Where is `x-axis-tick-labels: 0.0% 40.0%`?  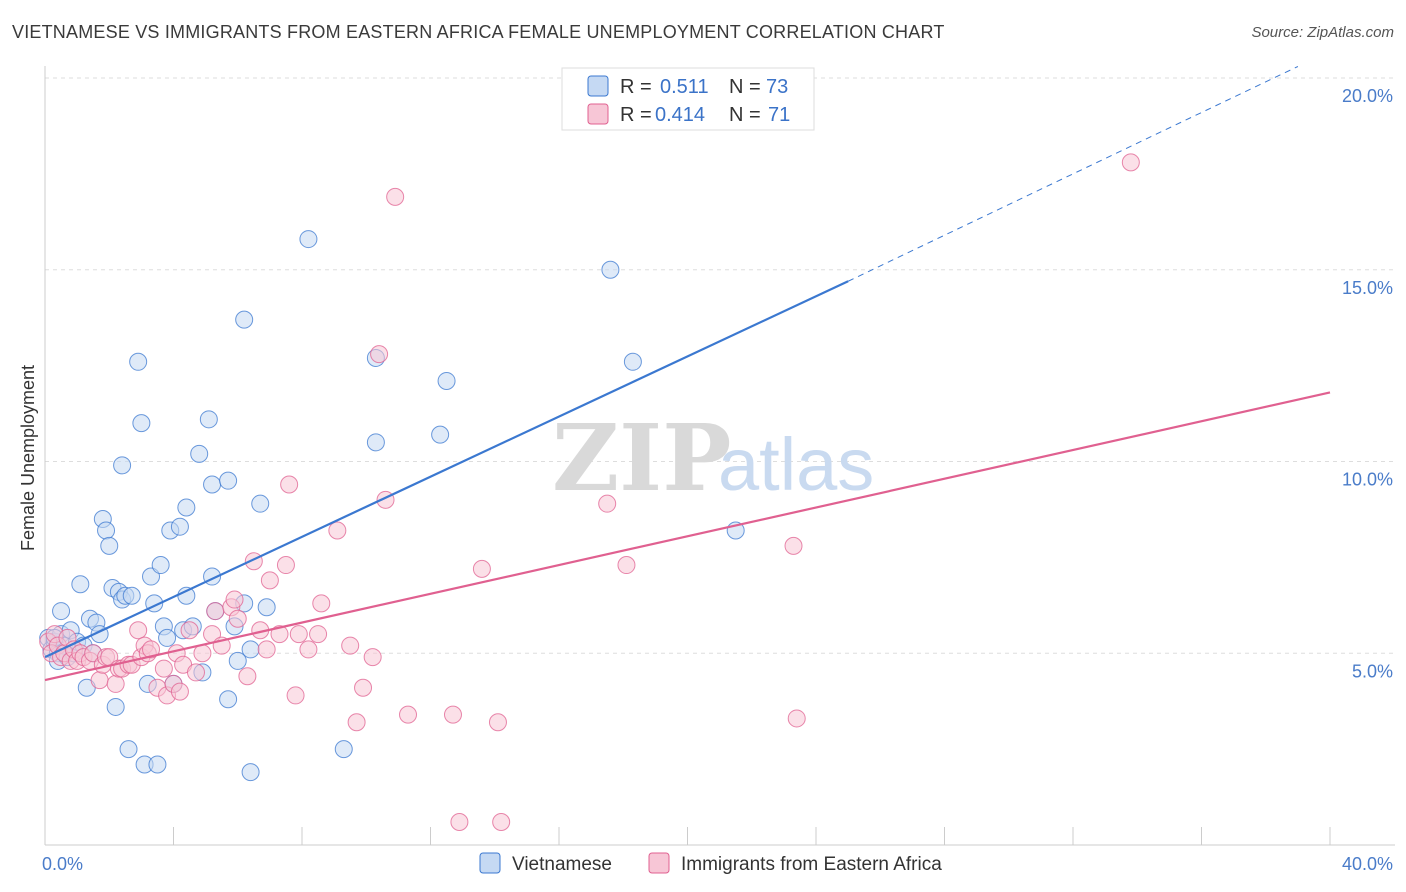 x-axis-tick-labels: 0.0% 40.0% is located at coordinates (717, 864).